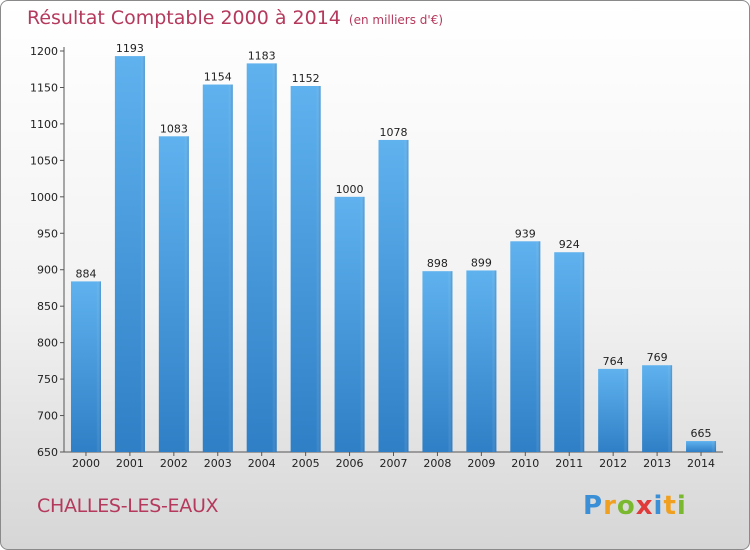 This screenshot has height=550, width=750. Describe the element at coordinates (47, 343) in the screenshot. I see `y-tick-label: 800` at that location.